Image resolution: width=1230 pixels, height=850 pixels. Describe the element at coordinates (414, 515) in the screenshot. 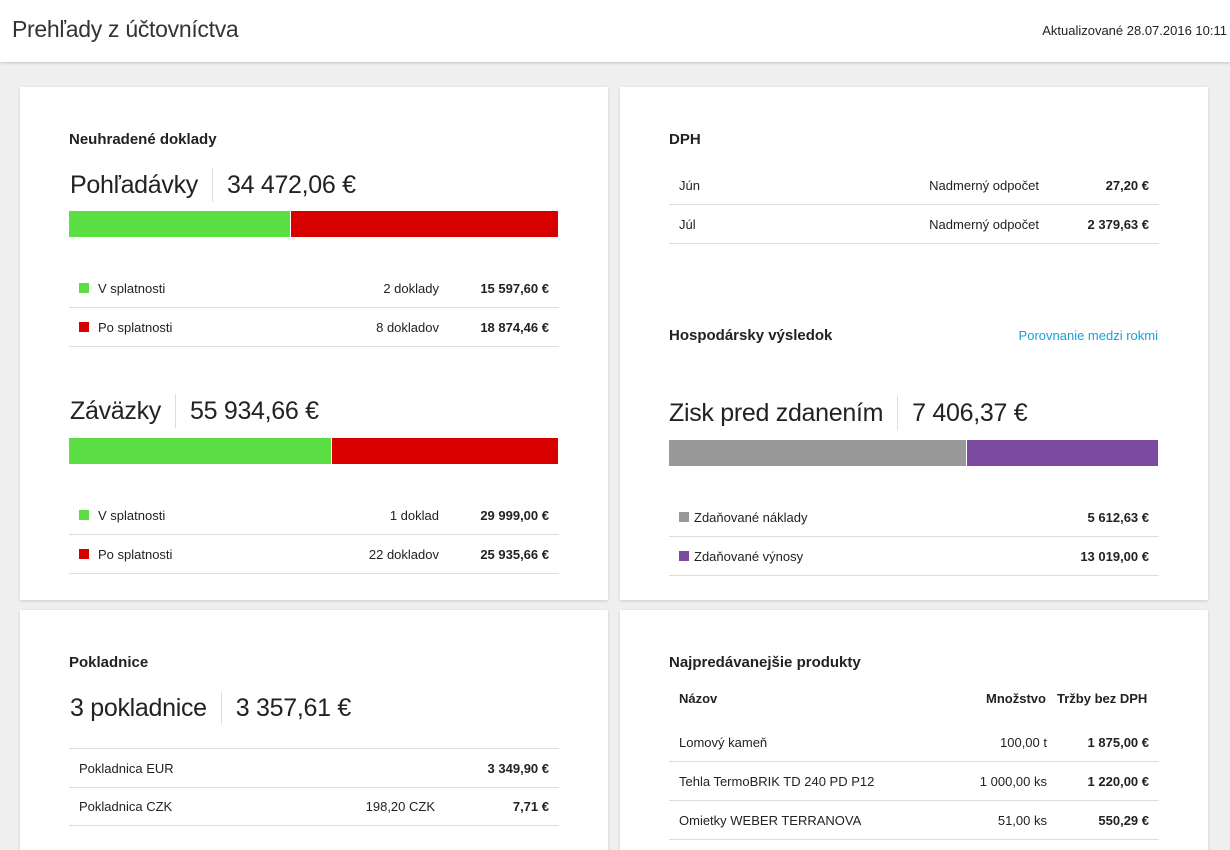

I see `row-count: 1 doklad` at that location.